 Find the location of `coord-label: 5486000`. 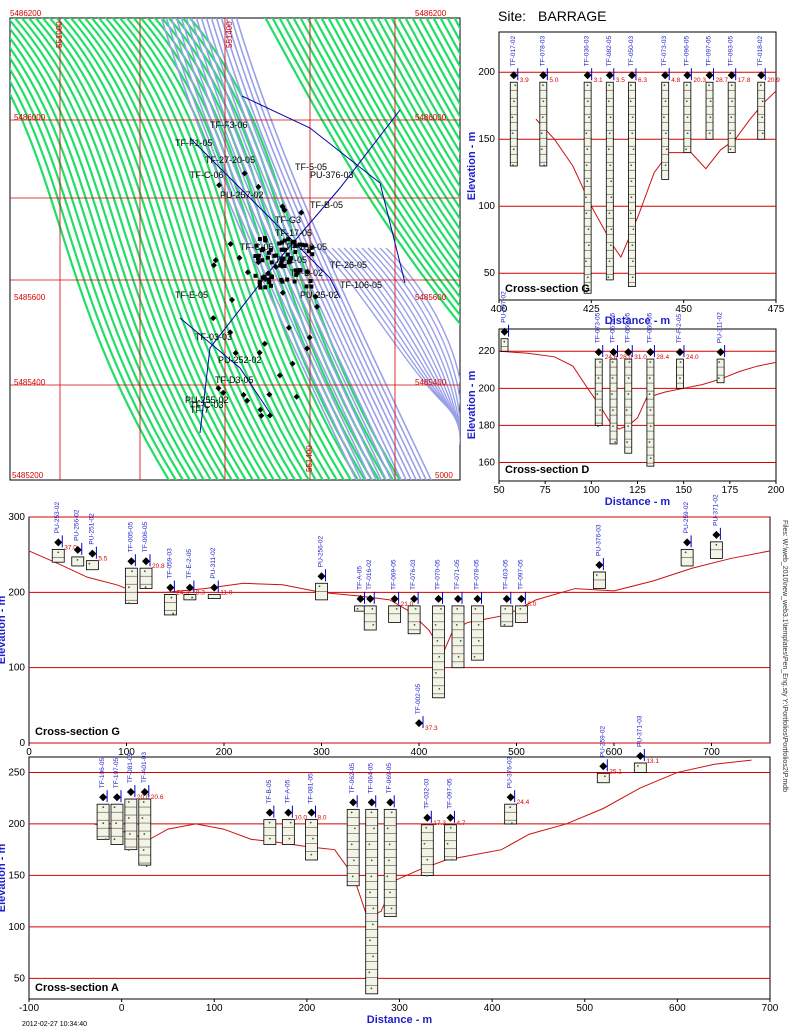

coord-label: 5486000 is located at coordinates (30, 117).